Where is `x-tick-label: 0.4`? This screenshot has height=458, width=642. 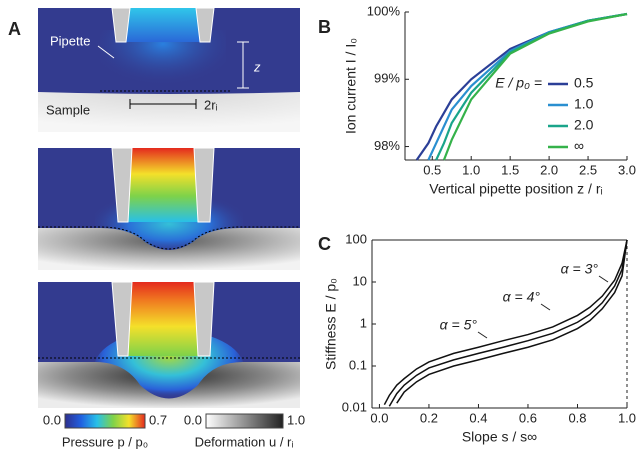 x-tick-label: 0.4 is located at coordinates (478, 417).